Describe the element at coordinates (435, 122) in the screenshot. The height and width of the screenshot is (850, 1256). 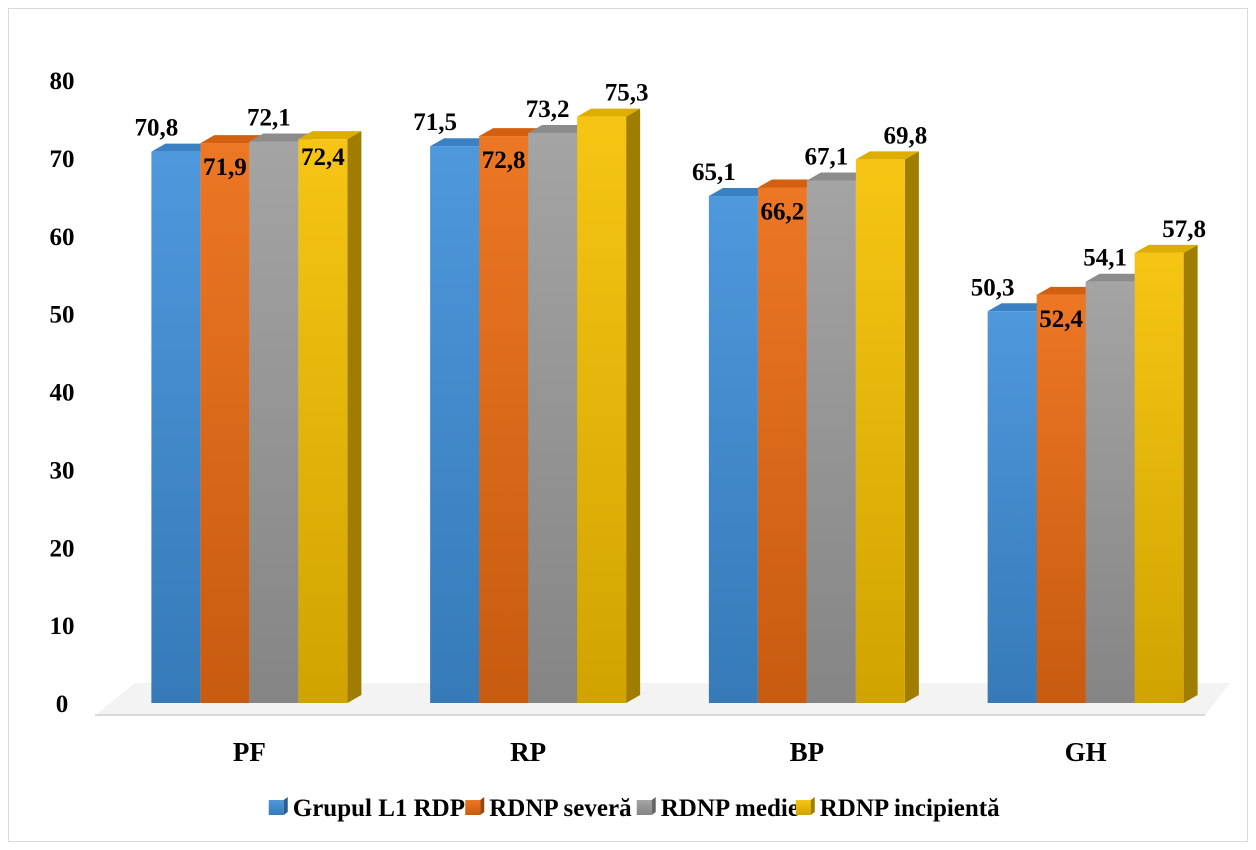
I see `data-label: 71,5` at that location.